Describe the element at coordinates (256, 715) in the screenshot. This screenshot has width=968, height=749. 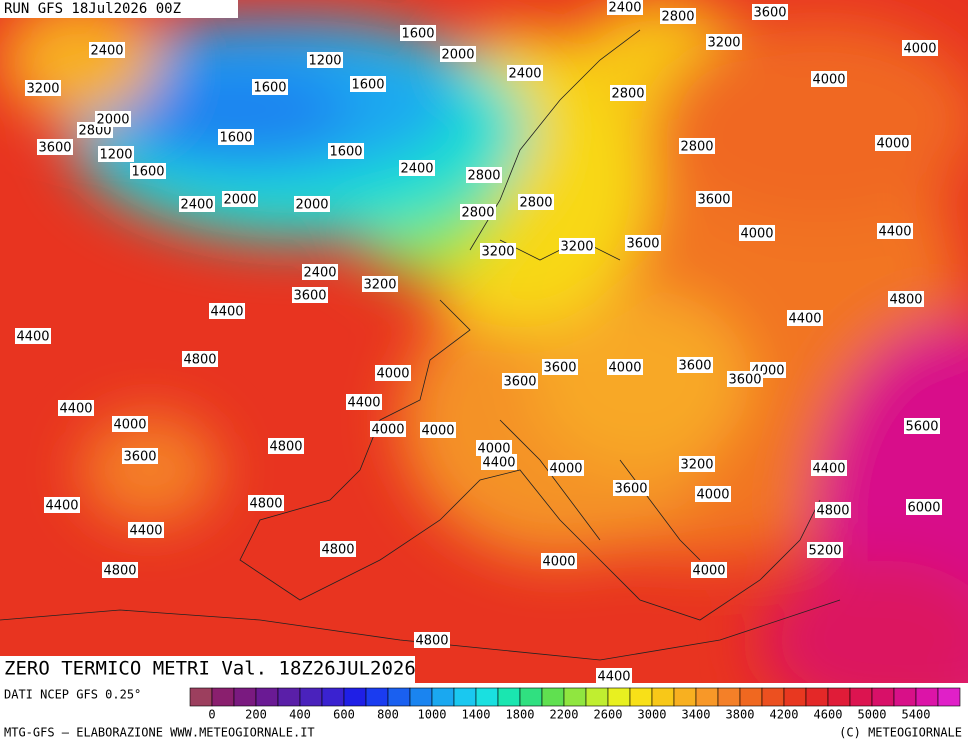
I see `colorbar-tick-label: 200` at that location.